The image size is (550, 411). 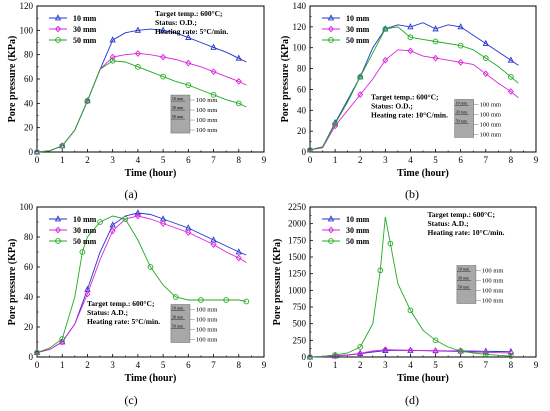 What do you see at coordinates (297, 207) in the screenshot?
I see `y-tick-label: 2250` at bounding box center [297, 207].